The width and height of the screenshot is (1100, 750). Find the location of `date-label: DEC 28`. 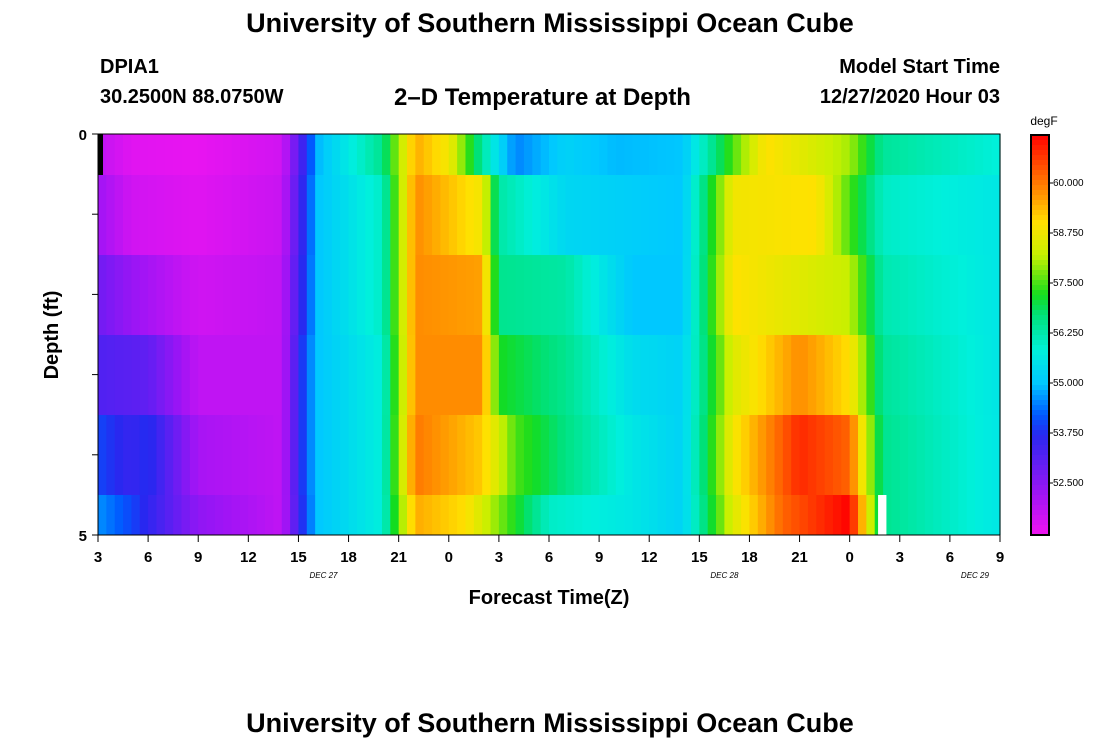

date-label: DEC 28 is located at coordinates (724, 575).